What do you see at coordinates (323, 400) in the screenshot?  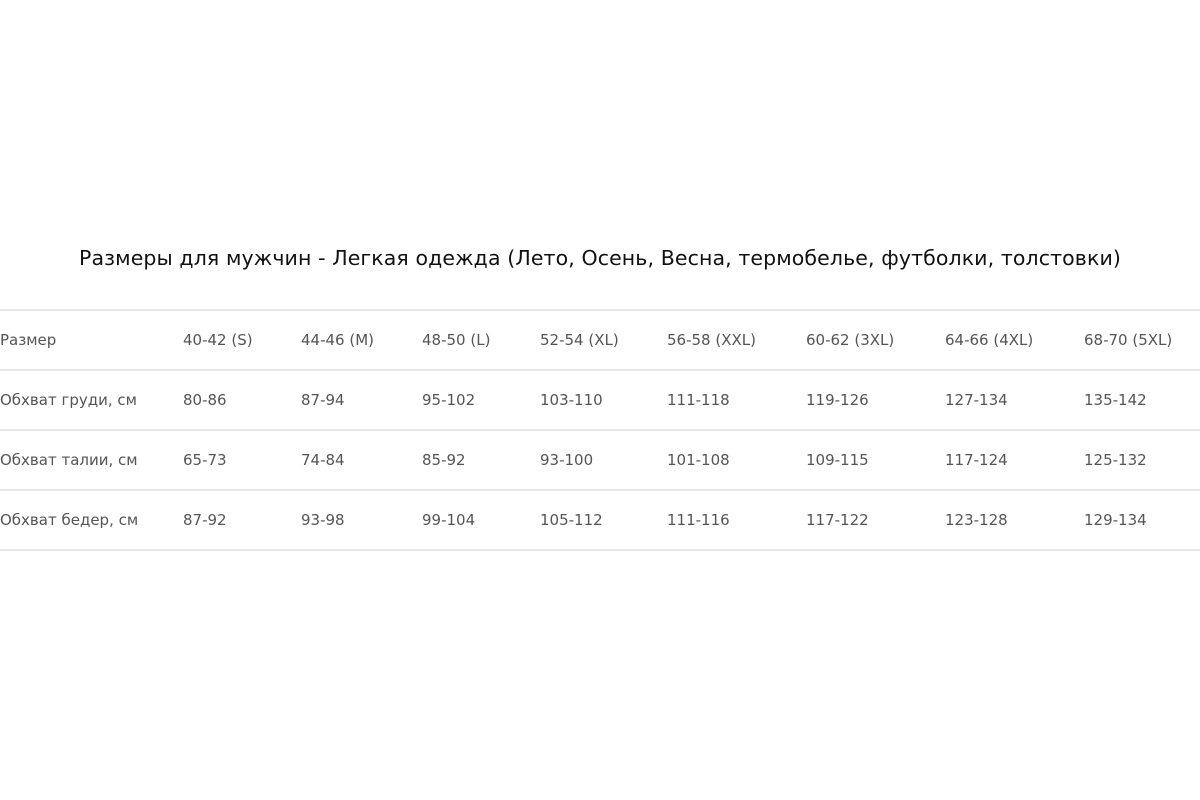 I see `table-cell: 87-94` at bounding box center [323, 400].